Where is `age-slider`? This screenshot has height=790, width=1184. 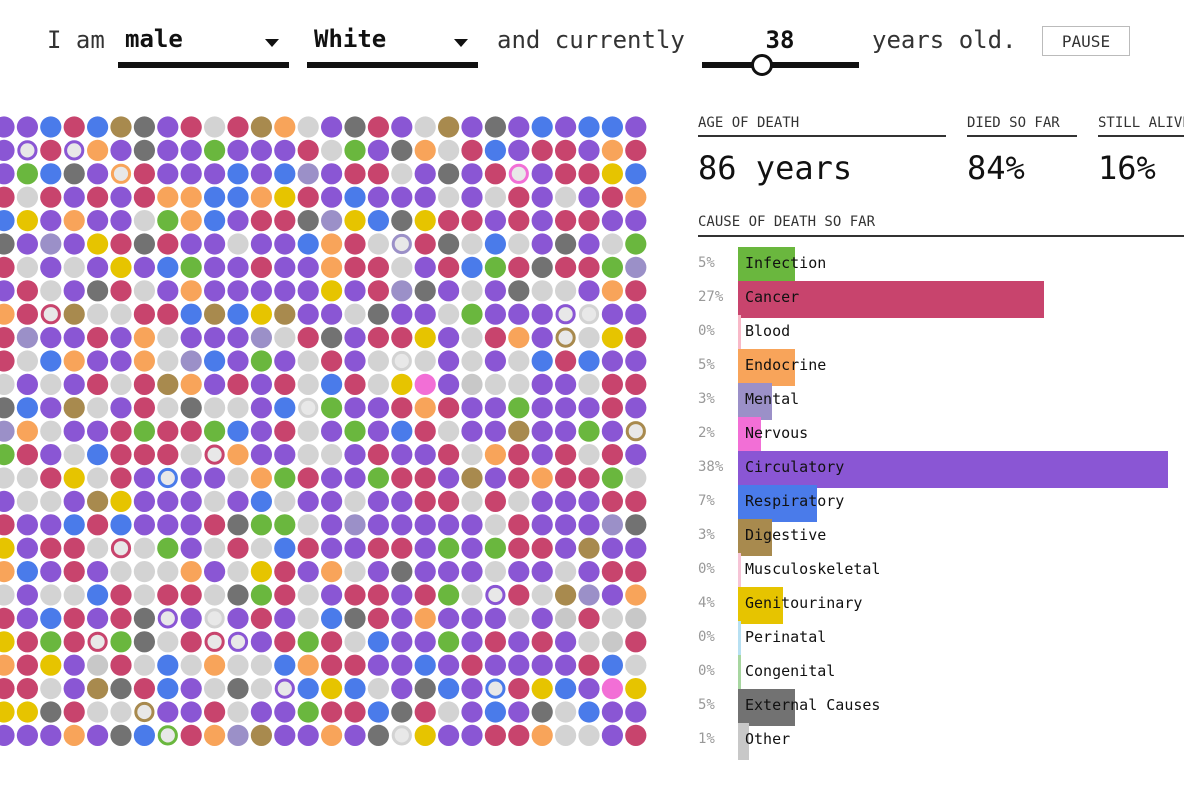 age-slider is located at coordinates (780, 65).